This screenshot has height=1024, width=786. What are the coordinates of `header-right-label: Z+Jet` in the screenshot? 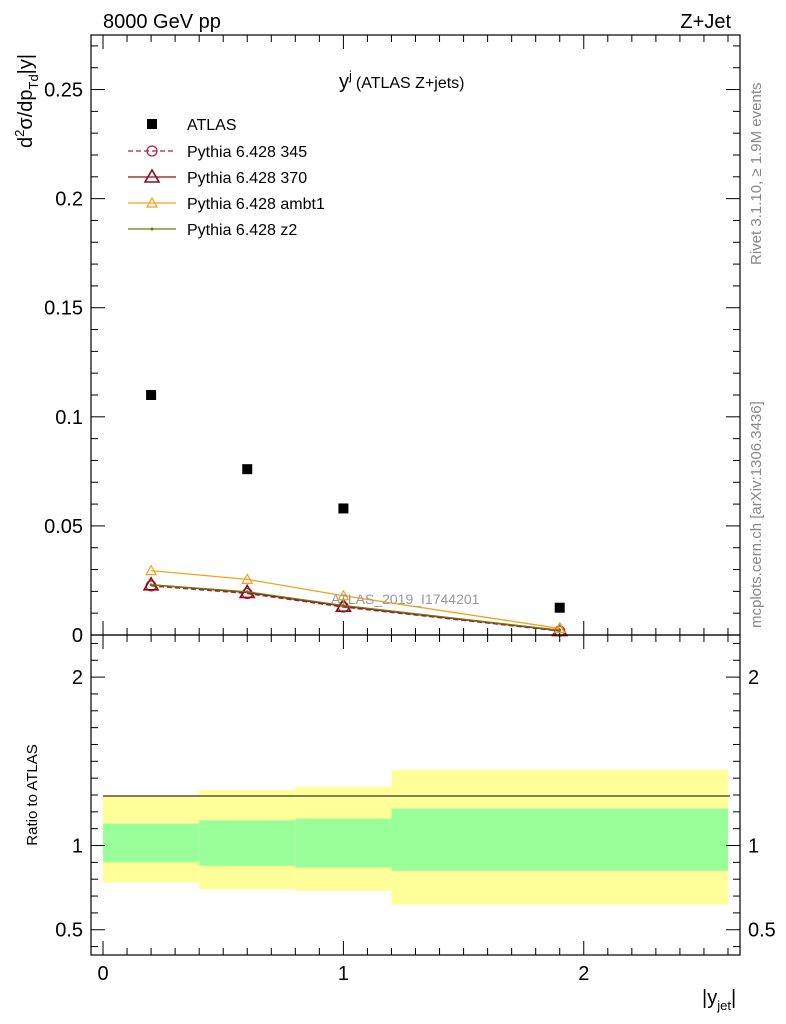 It's located at (705, 22).